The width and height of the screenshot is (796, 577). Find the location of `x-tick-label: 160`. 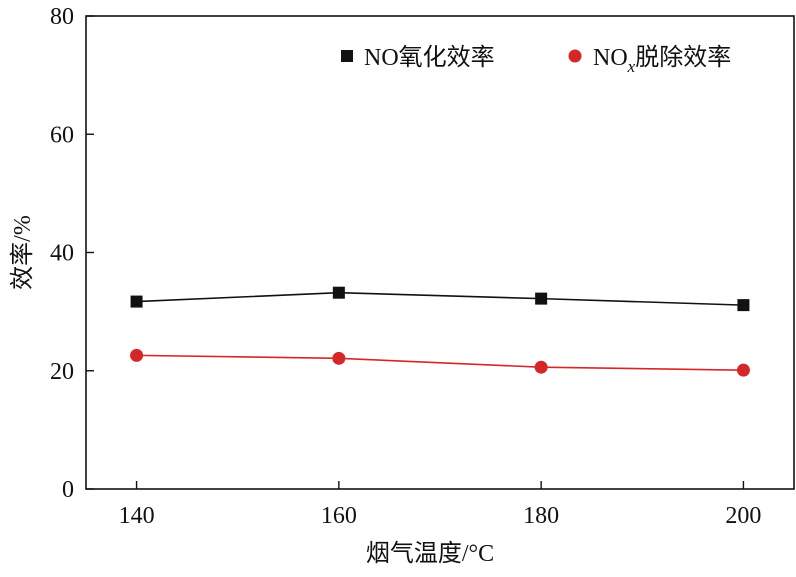

x-tick-label: 160 is located at coordinates (339, 516).